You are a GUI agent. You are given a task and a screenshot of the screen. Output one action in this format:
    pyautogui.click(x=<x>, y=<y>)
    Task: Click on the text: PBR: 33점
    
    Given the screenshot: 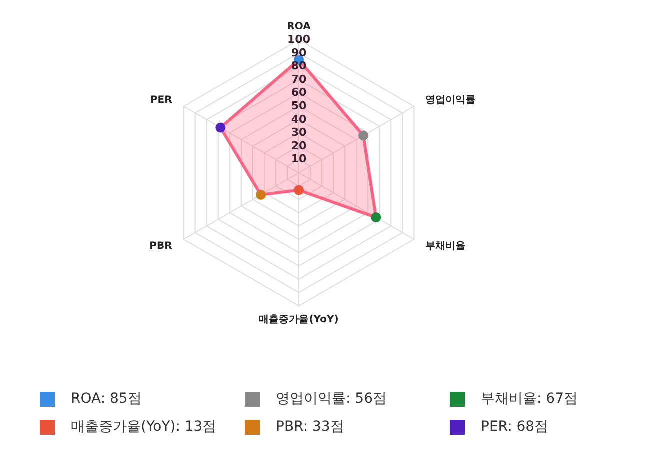 What is the action you would take?
    pyautogui.click(x=310, y=427)
    